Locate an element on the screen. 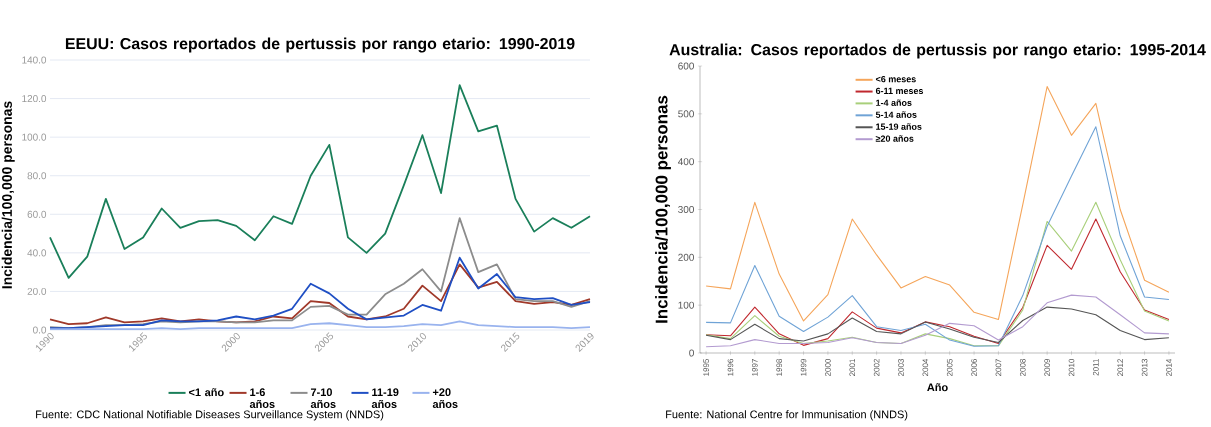 The height and width of the screenshot is (427, 1211). legend-label: 6-11 meses is located at coordinates (899, 91).